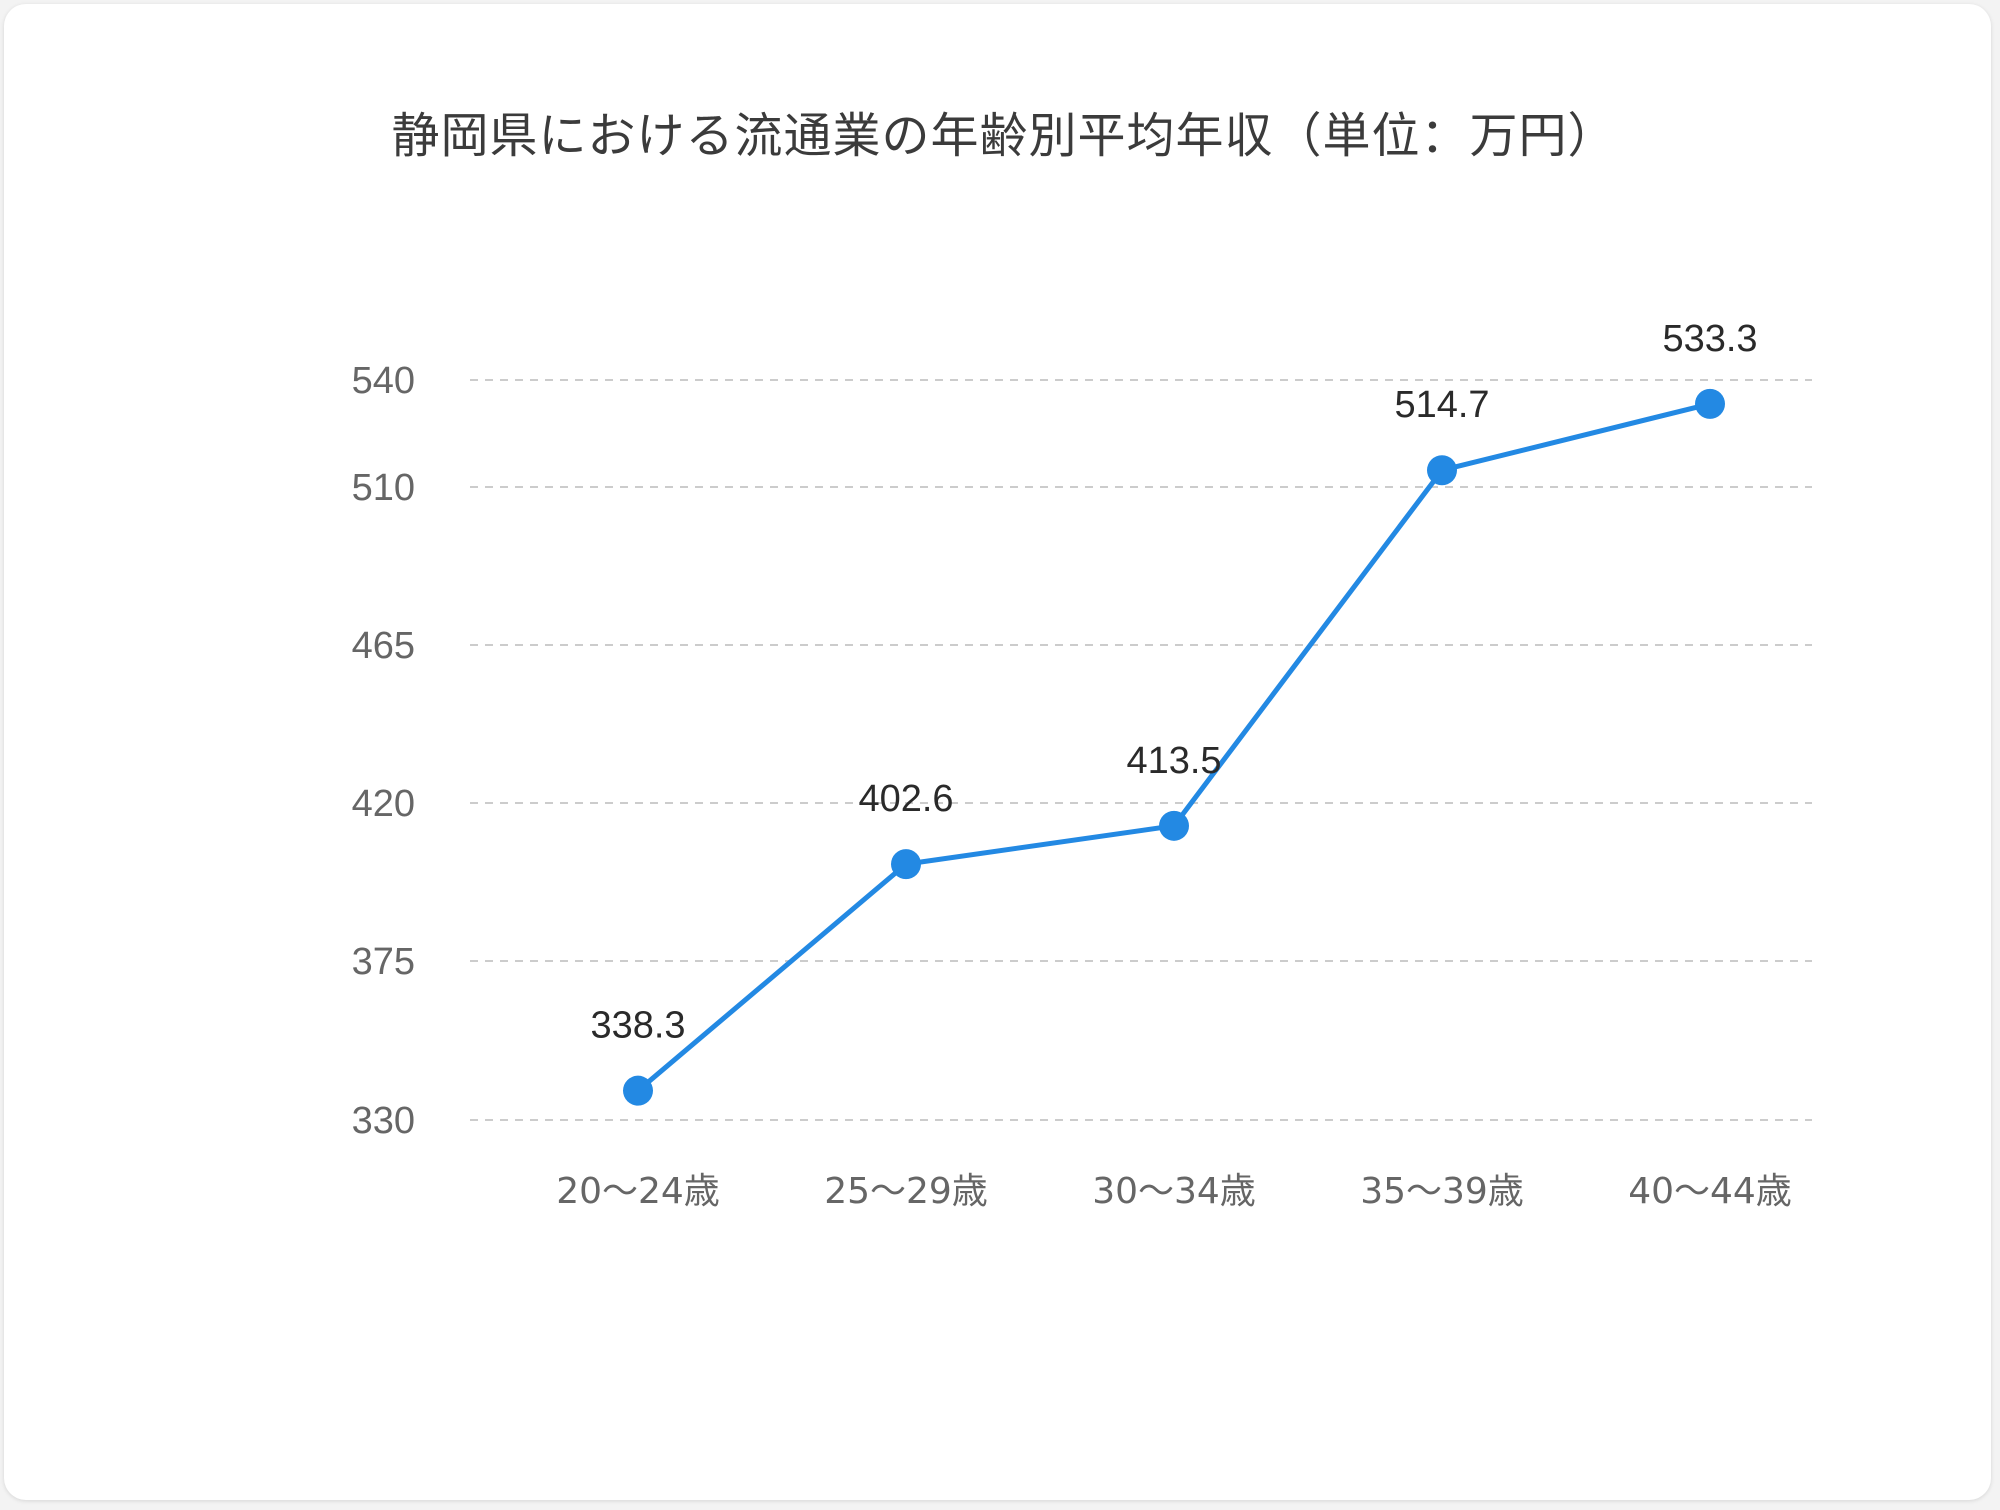  What do you see at coordinates (1709, 339) in the screenshot?
I see `data-label: 533.3` at bounding box center [1709, 339].